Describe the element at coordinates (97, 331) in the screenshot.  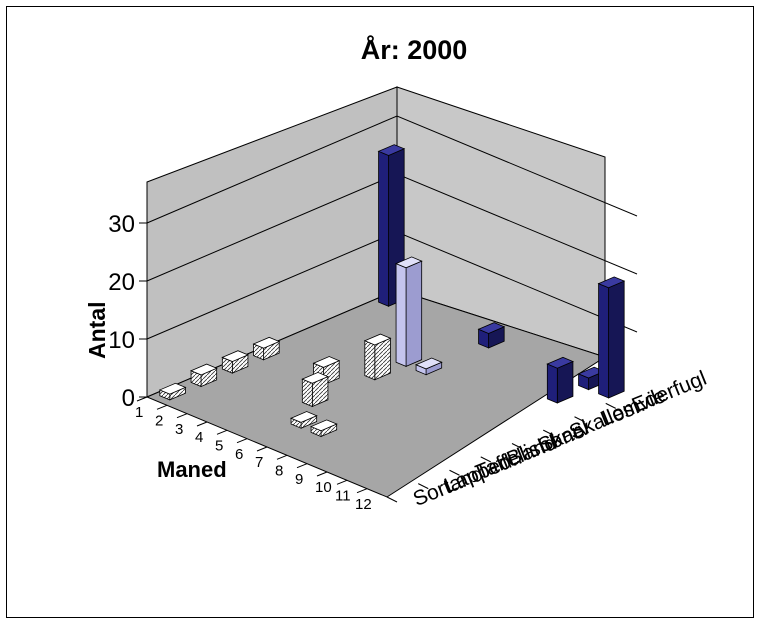
I see `y-axis-label: Antal` at that location.